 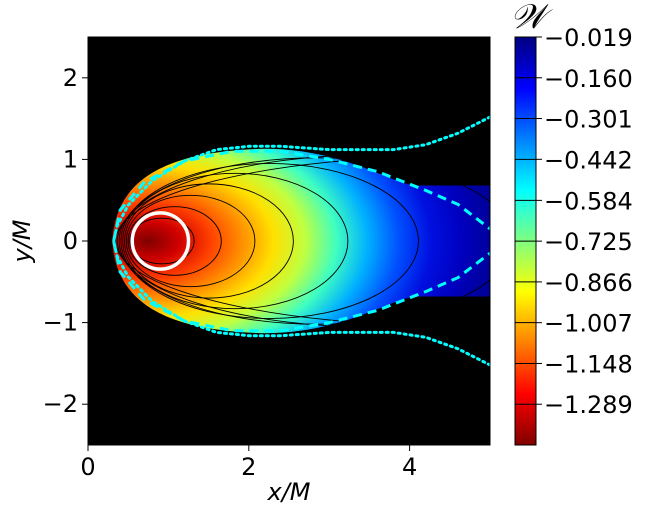 What do you see at coordinates (87, 467) in the screenshot?
I see `x-tick-label: 0` at bounding box center [87, 467].